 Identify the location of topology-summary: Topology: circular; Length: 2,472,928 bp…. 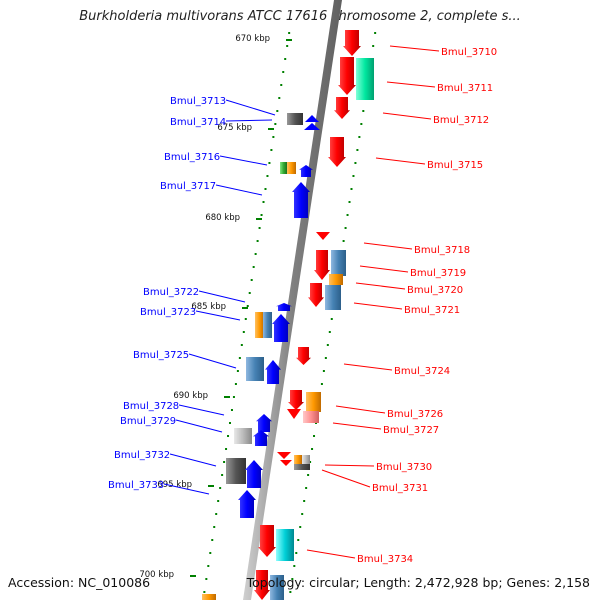
(418, 582).